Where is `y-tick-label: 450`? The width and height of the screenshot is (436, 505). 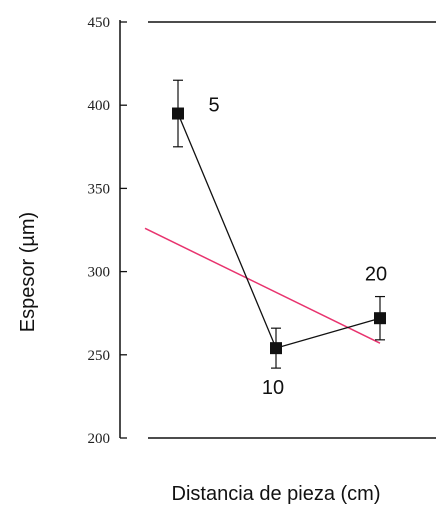 y-tick-label: 450 is located at coordinates (99, 23).